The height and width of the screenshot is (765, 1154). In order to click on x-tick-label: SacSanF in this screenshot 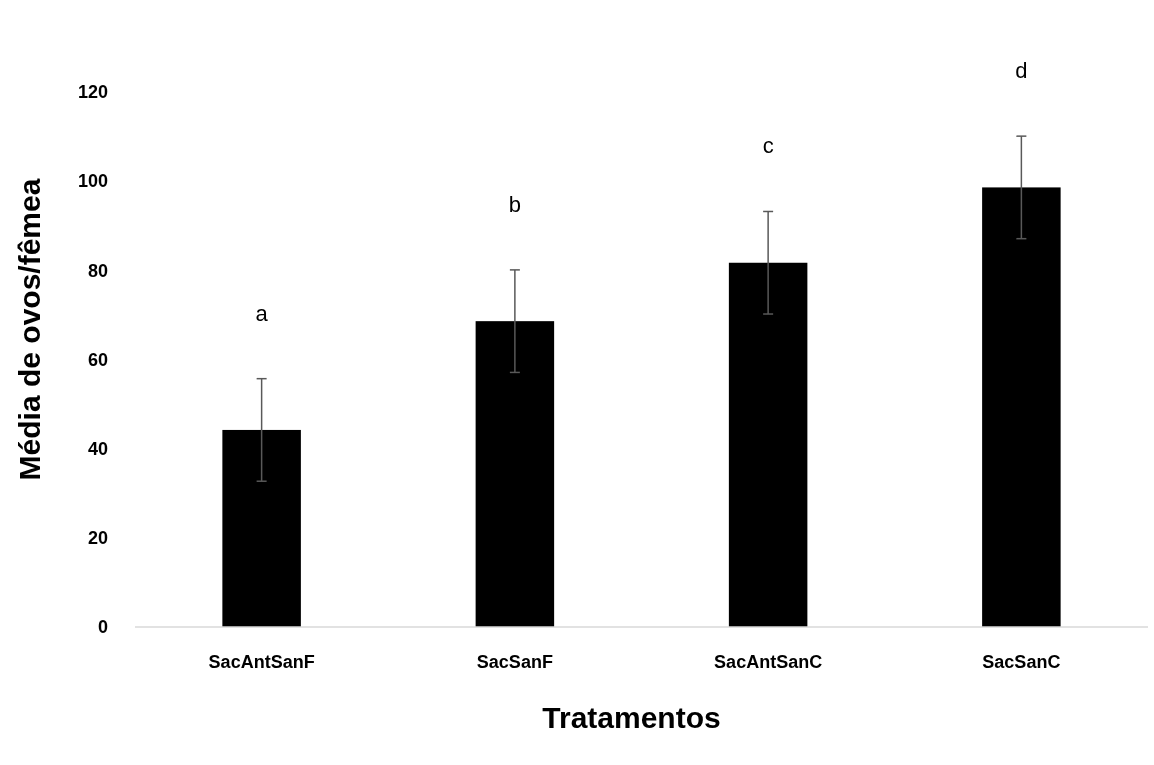, I will do `click(514, 662)`.